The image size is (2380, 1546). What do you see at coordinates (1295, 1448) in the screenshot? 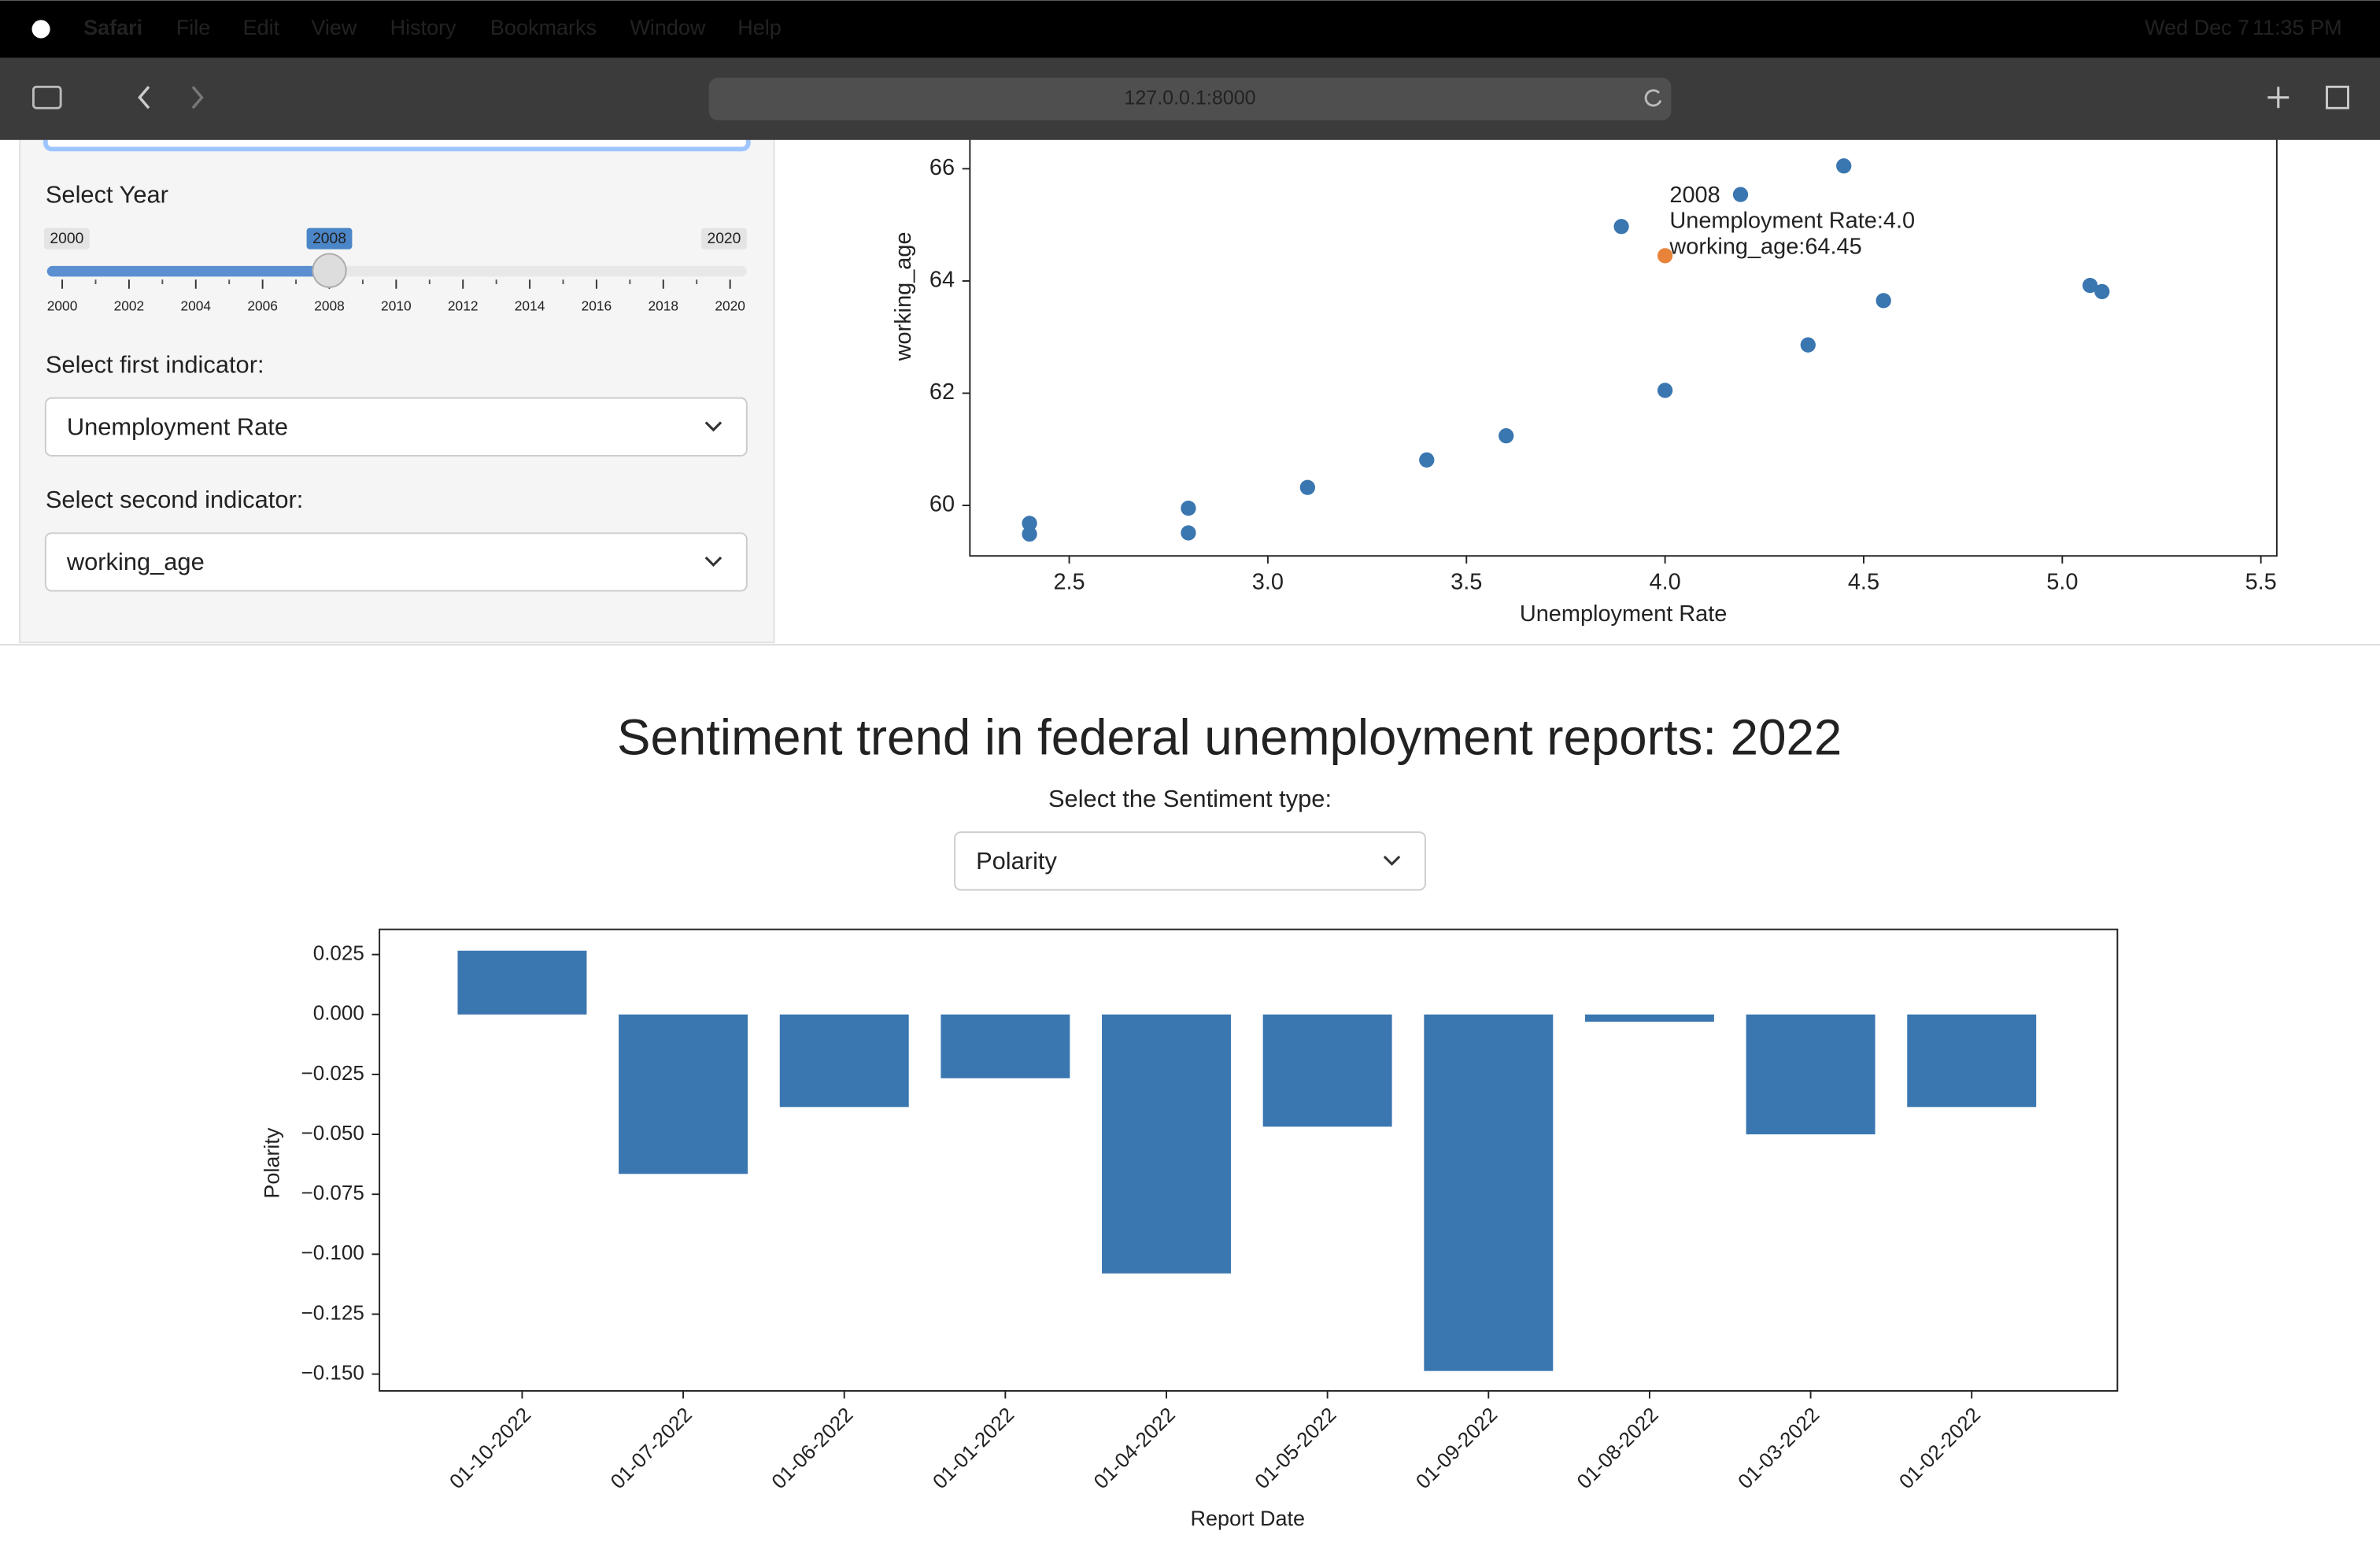
I see `x-tick-label: 01-05-2022` at bounding box center [1295, 1448].